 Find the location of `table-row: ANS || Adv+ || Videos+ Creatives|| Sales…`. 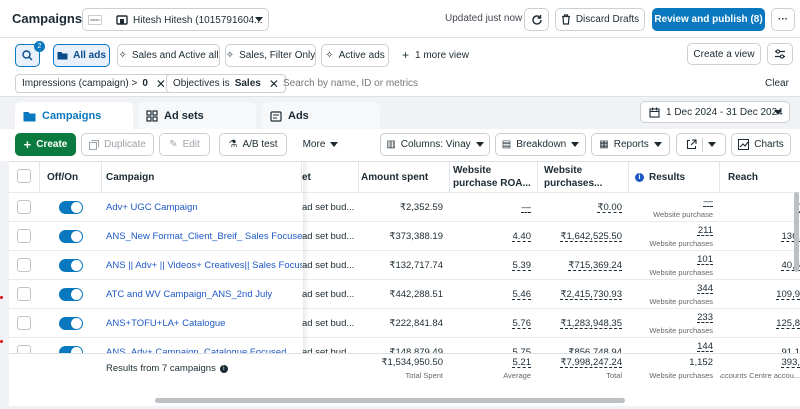

table-row: ANS || Adv+ || Videos+ Creatives|| Sales… is located at coordinates (404, 264).